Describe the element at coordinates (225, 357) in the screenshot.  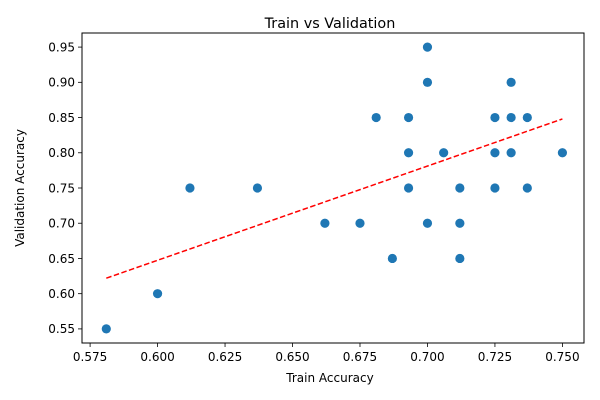
I see `x-tick-label: 0.625` at that location.